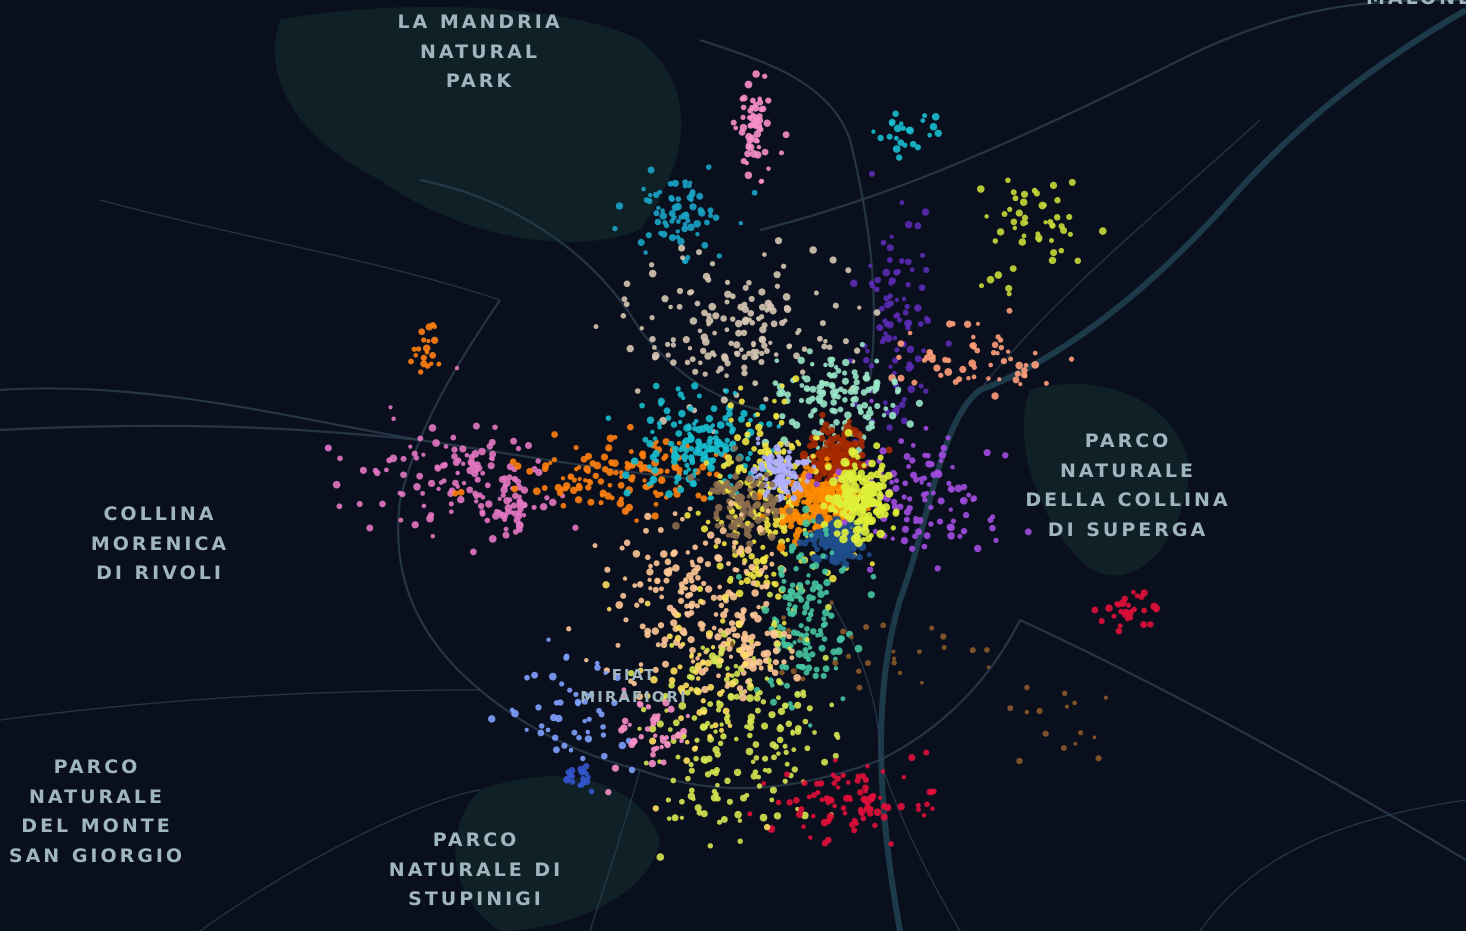 This screenshot has height=931, width=1466. I want to click on label-parco-superga: PARCO NATURALE DELLA COLLINA DI SUPERGA, so click(1128, 485).